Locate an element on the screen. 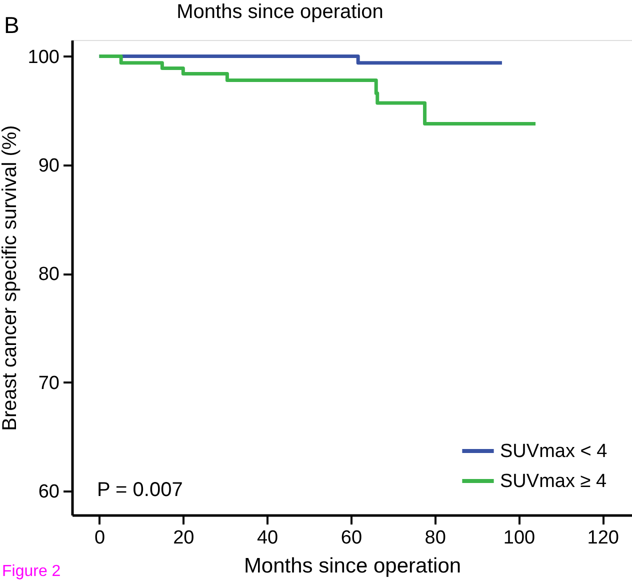  x-tick-label: 120 is located at coordinates (603, 538).